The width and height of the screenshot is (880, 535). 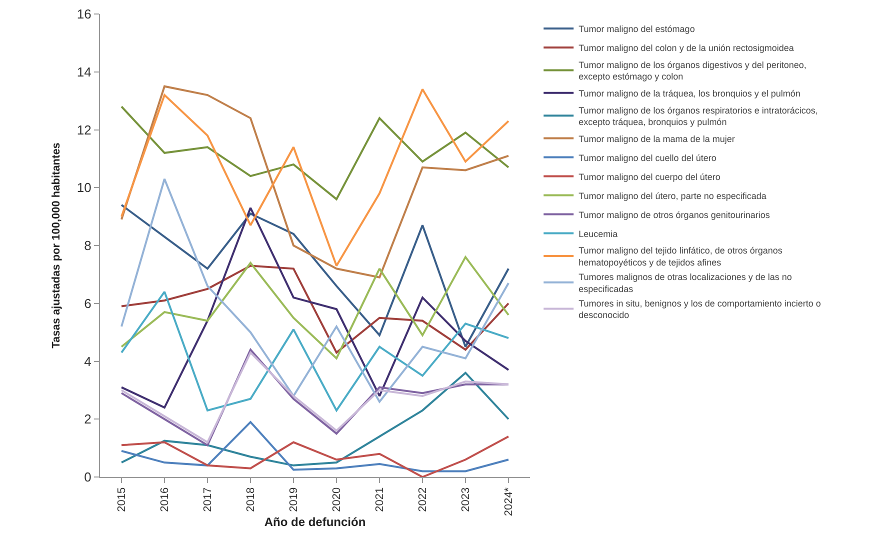 What do you see at coordinates (692, 71) in the screenshot?
I see `legend-label: Tumor maligno de los órganos digestivos y del peritoneo, excepto estómago y colon` at bounding box center [692, 71].